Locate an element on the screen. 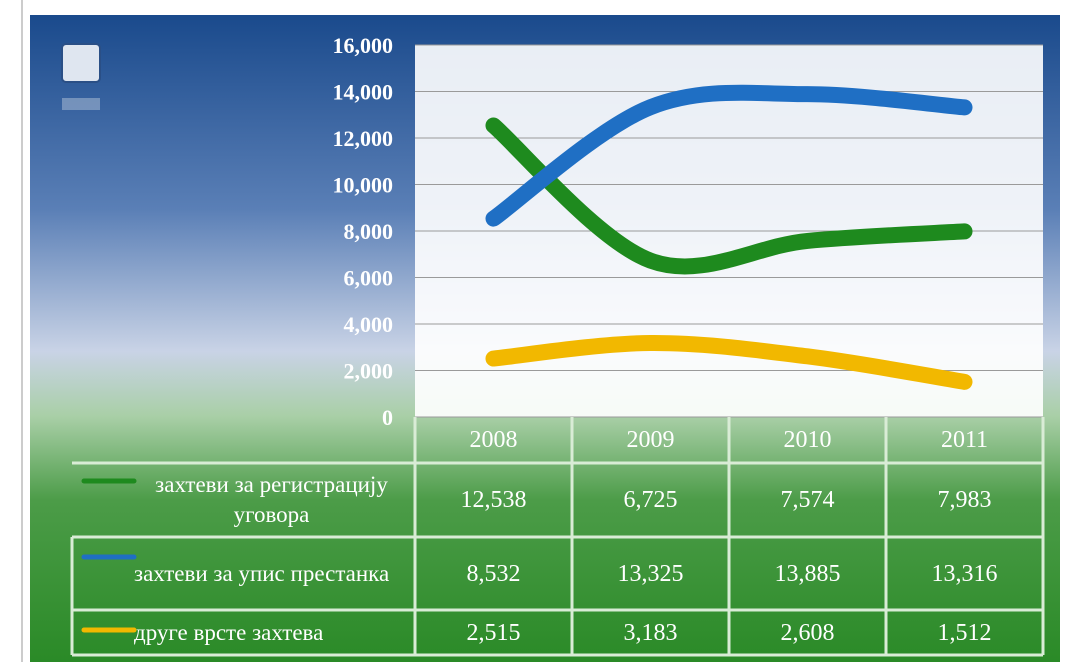  legend-label: захтеви за регистрацију уговора is located at coordinates (271, 499).